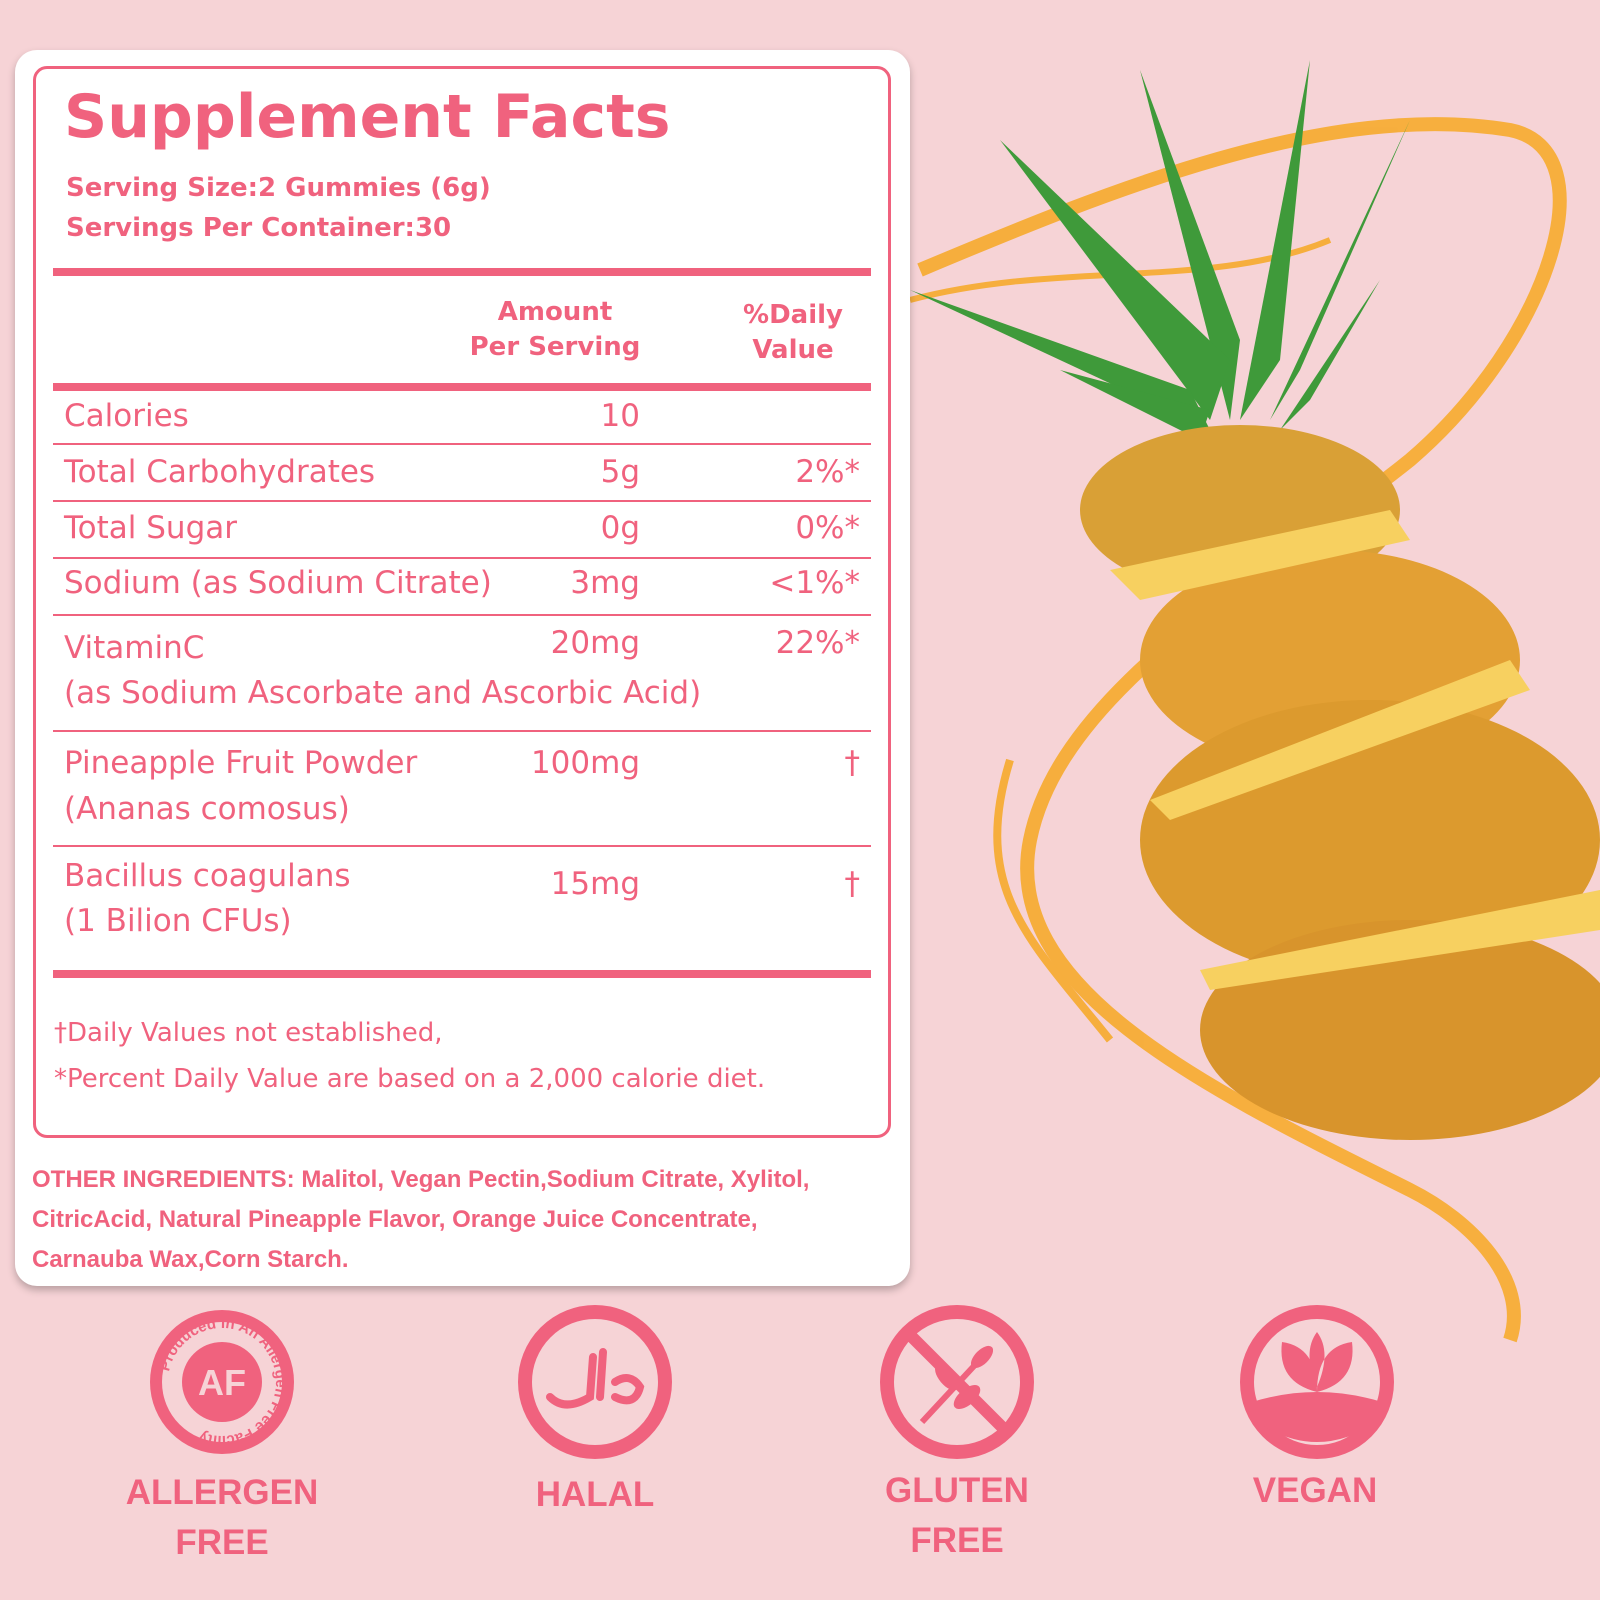 The image size is (1600, 1600). I want to click on badge-label-gluten-free: GLUTEN FREE, so click(957, 1516).